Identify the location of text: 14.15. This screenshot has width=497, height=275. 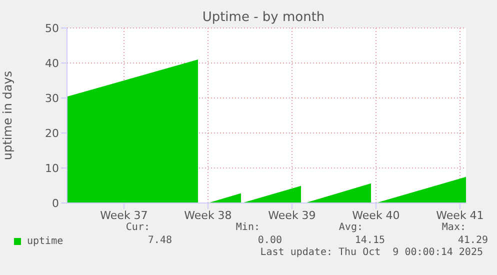
(369, 240).